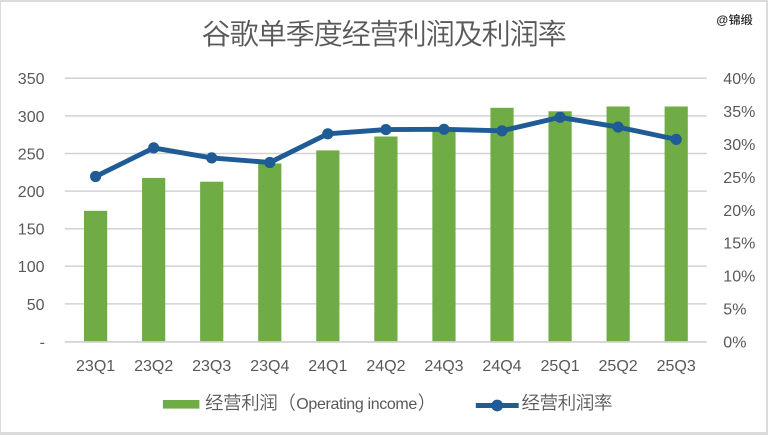 This screenshot has width=768, height=435. Describe the element at coordinates (734, 310) in the screenshot. I see `svg-text: 5%` at that location.